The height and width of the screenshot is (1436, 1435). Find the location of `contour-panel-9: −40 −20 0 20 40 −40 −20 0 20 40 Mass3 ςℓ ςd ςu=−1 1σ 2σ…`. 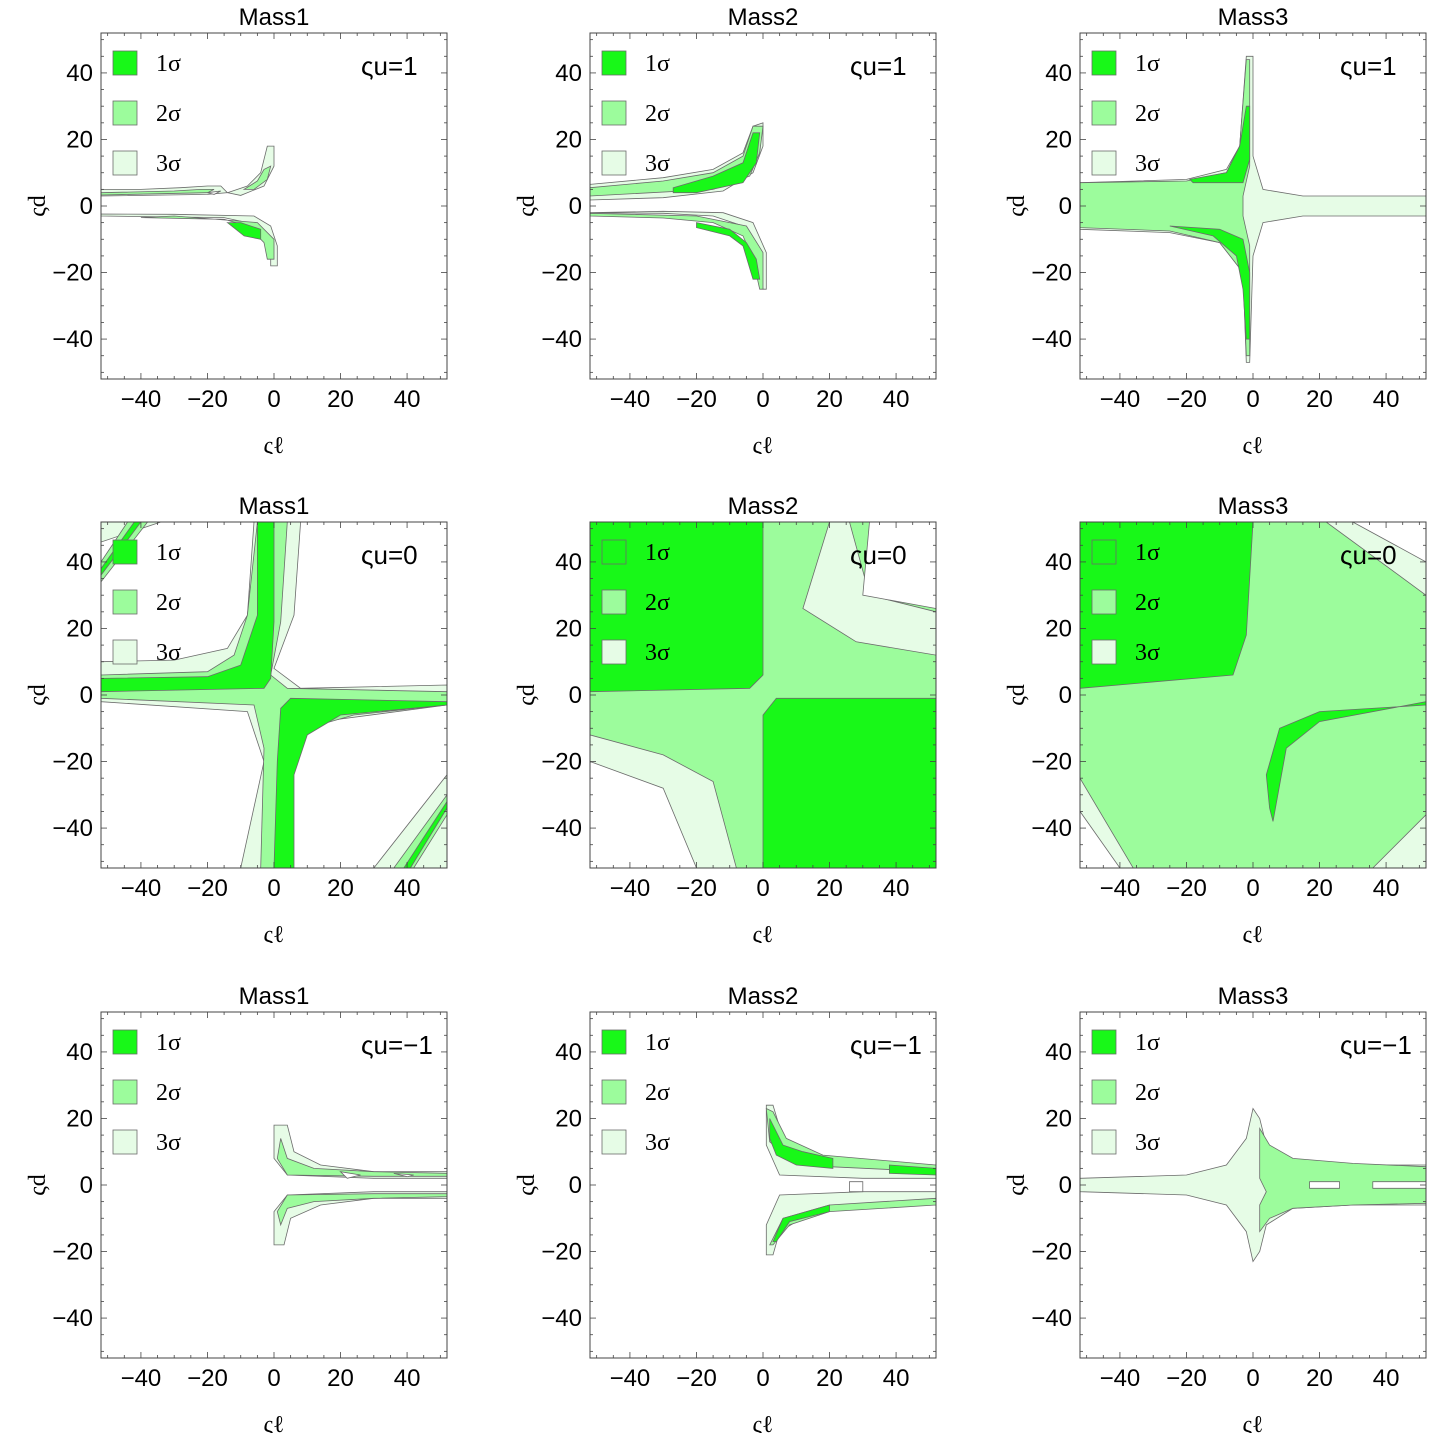

contour-panel-9: −40 −20 0 20 40 −40 −20 0 20 40 Mass3 ςℓ ςd ςu=−1 1σ 2σ… is located at coordinates (1215, 1208).